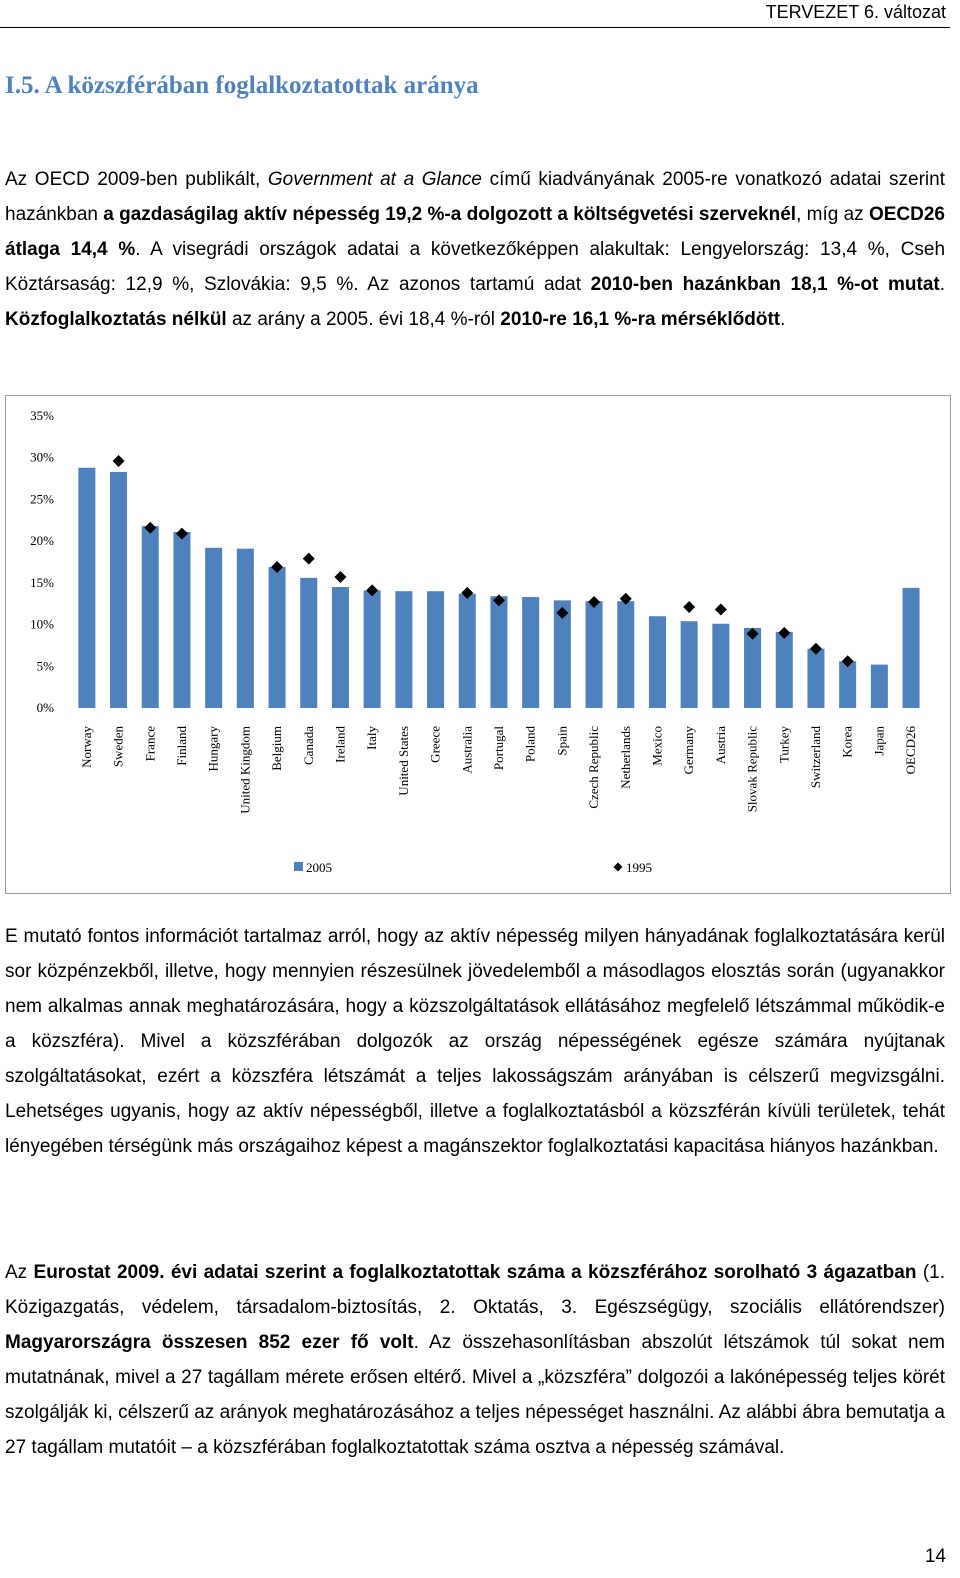  I want to click on text-run: Az OECD 2009-ben publikált,, so click(136, 179).